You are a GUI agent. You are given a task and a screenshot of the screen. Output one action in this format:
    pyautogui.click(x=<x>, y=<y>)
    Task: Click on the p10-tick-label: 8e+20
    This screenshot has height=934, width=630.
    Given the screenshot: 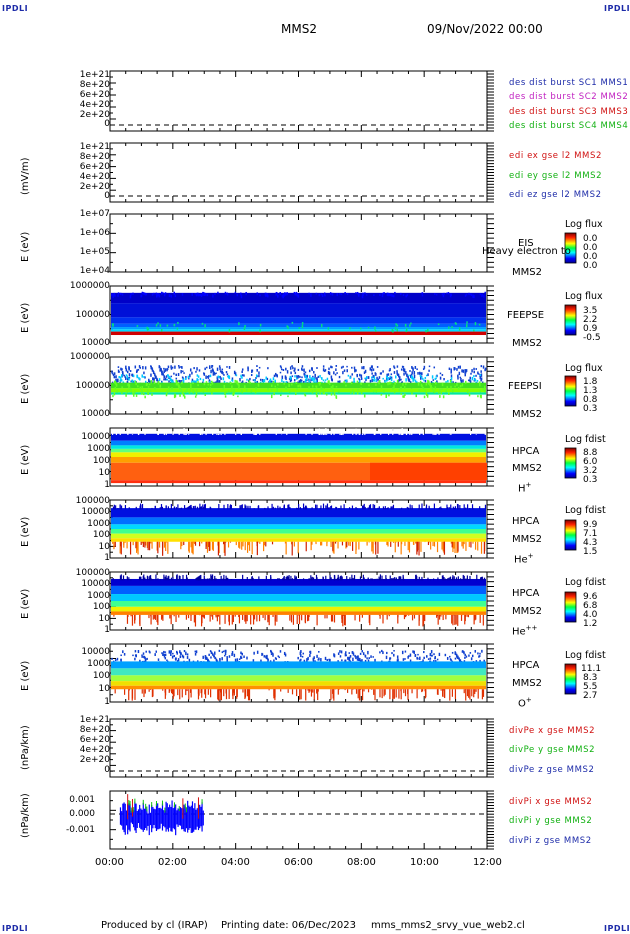 What is the action you would take?
    pyautogui.click(x=94, y=730)
    